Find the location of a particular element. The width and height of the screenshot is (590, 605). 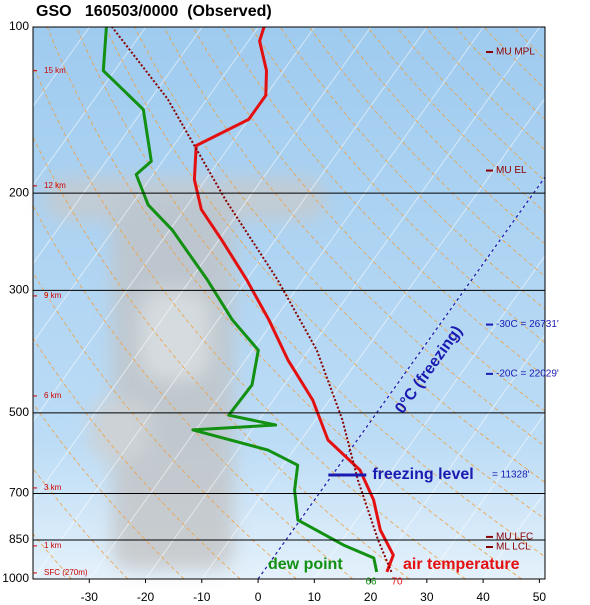

chart-title: GSO 160503/0000 (Observed) is located at coordinates (154, 11).